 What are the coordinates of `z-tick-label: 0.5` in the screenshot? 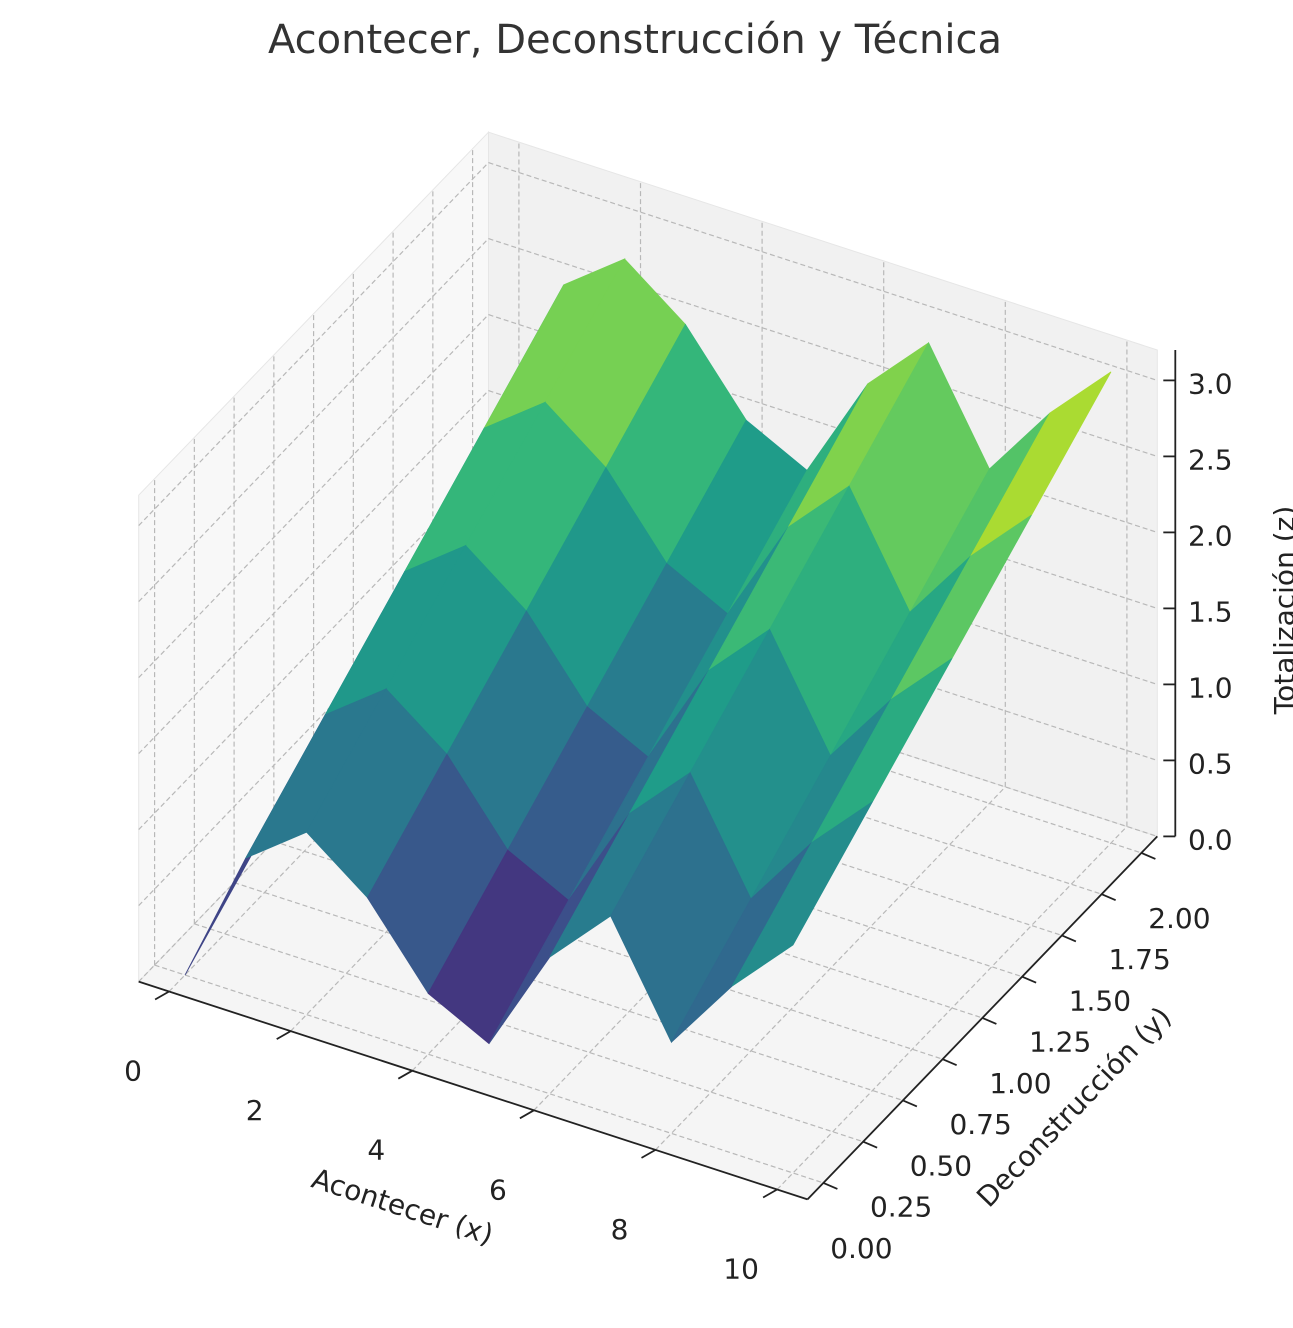 It's located at (1210, 763).